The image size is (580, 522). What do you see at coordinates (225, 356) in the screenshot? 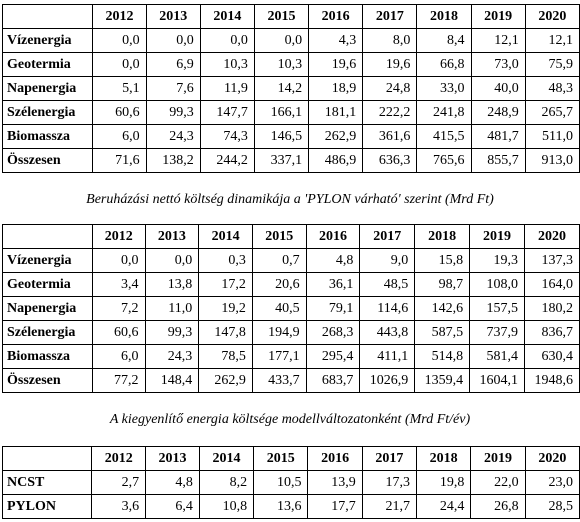
I see `value-cell: 78,5` at bounding box center [225, 356].